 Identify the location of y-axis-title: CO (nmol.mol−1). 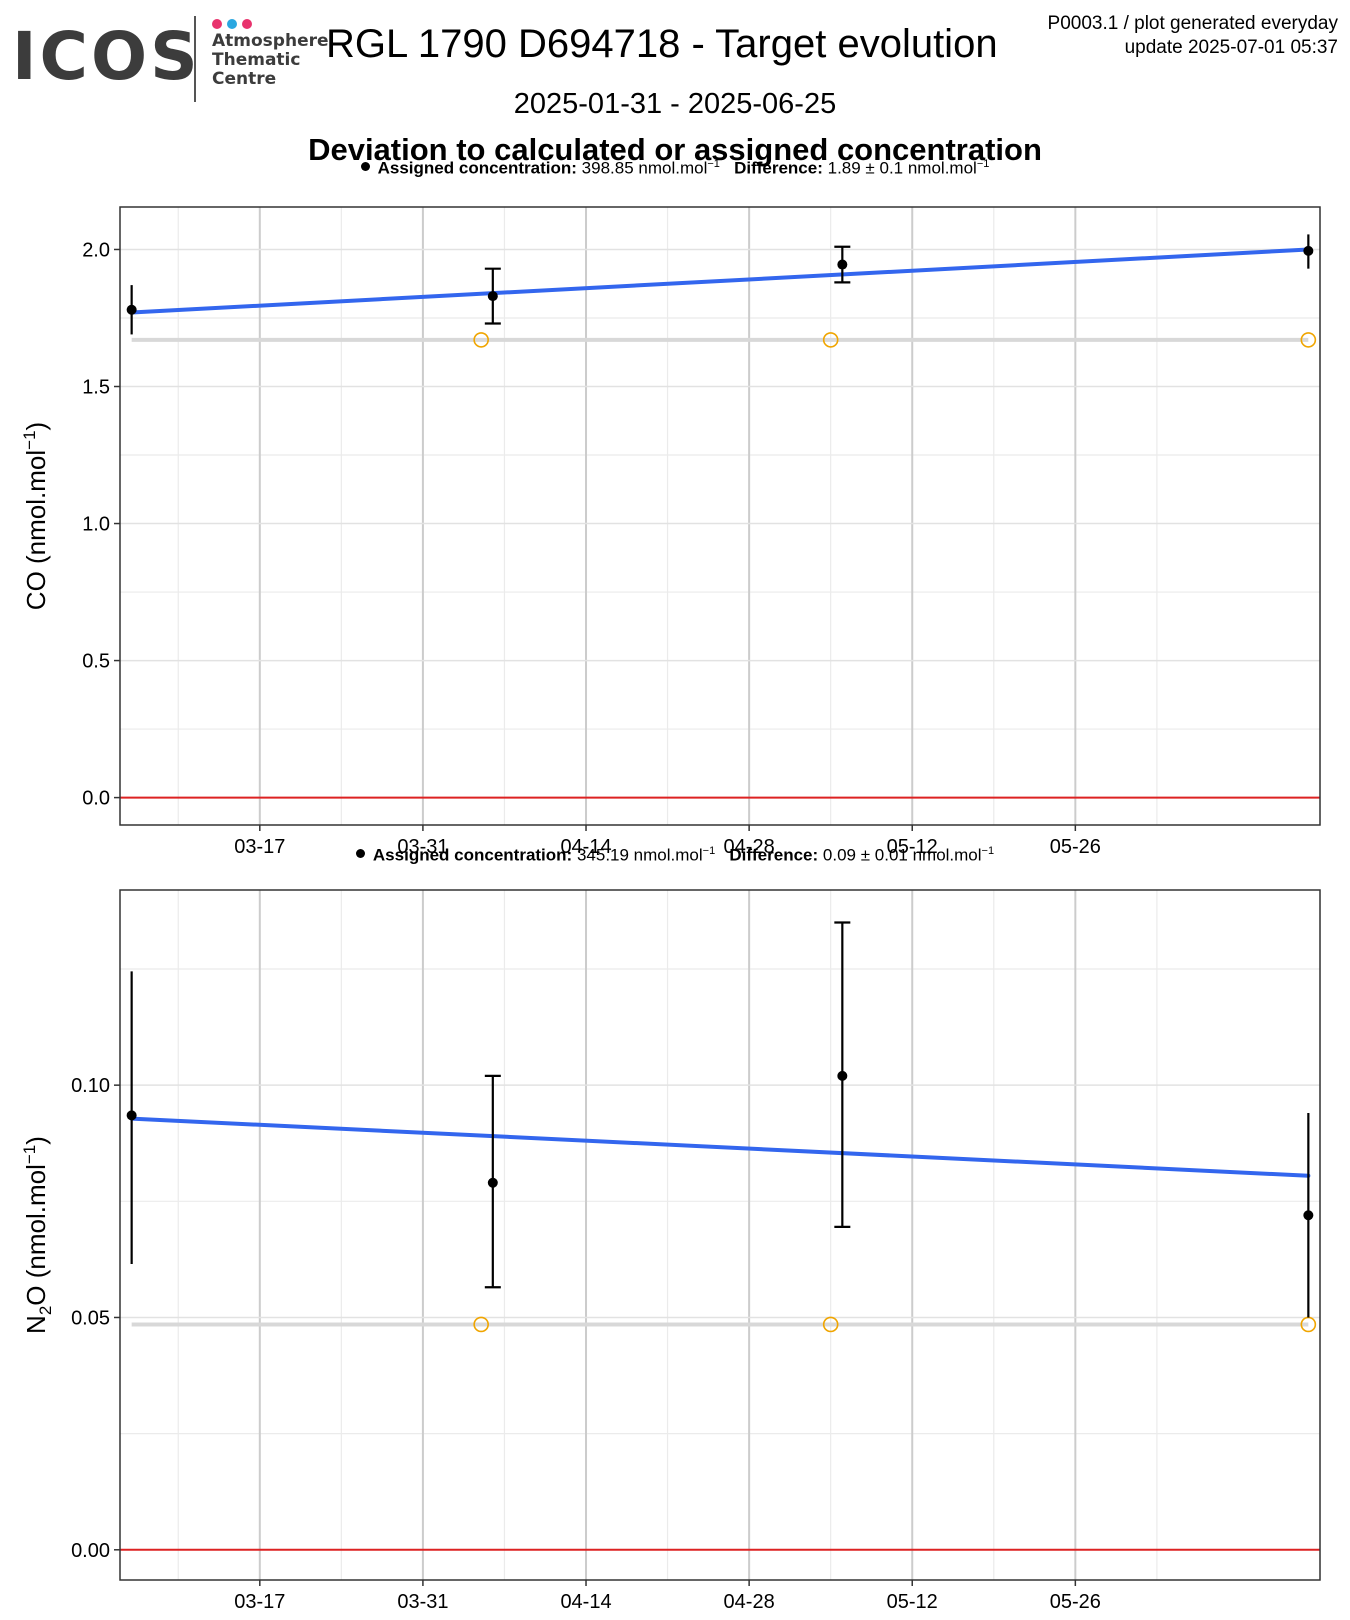
(35, 516).